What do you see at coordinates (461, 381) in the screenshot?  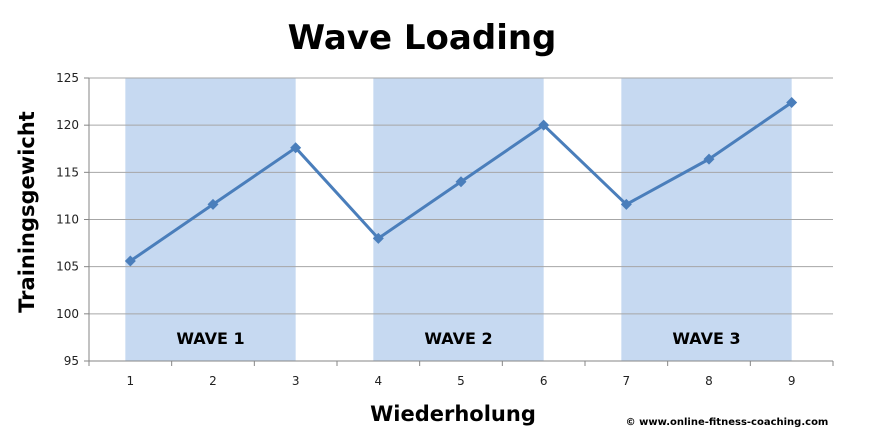 I see `x-tick-label: 5` at bounding box center [461, 381].